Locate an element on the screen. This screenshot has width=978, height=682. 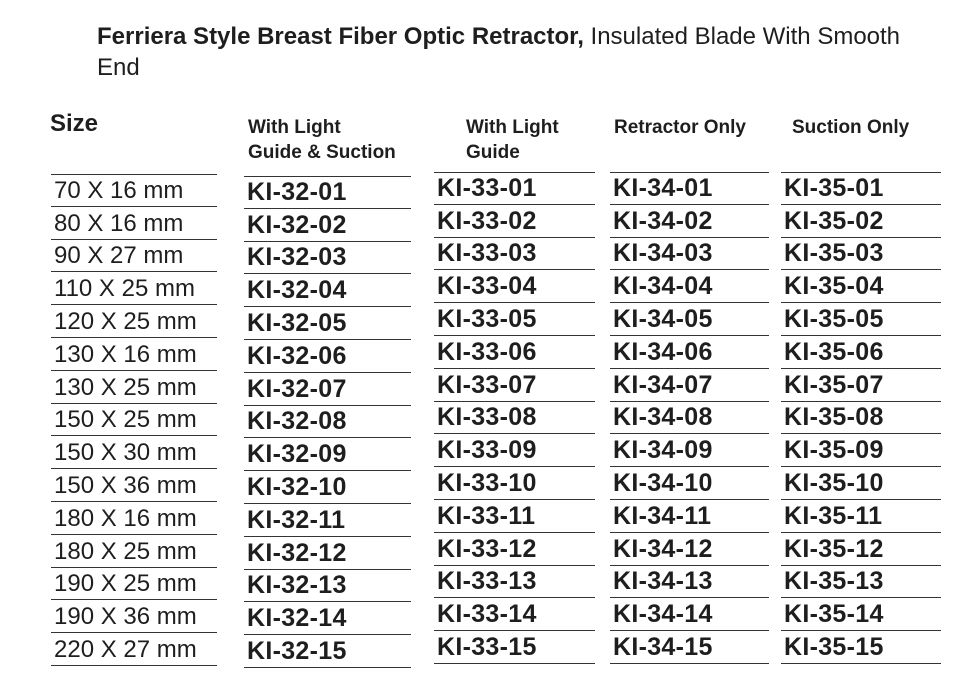
code-cell-retractor-only: KI-34-05 is located at coordinates (689, 319).